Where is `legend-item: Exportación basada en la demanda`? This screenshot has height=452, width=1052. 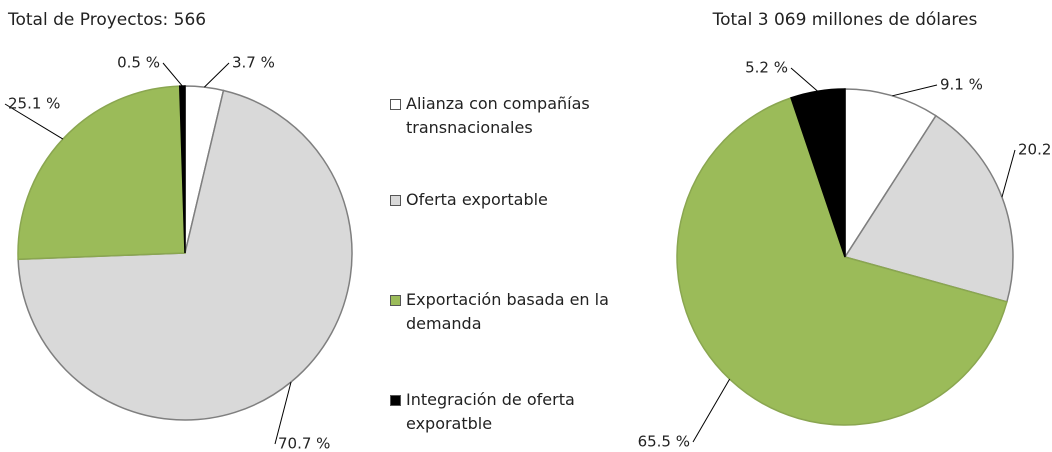
legend-item: Exportación basada en la demanda is located at coordinates (505, 312).